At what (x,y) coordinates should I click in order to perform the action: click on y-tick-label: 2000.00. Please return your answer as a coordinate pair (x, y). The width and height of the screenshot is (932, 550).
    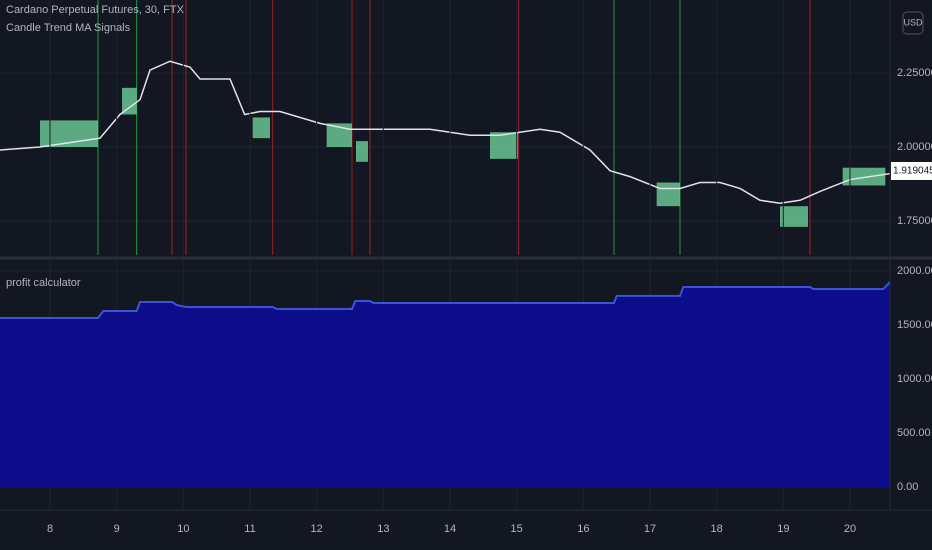
    Looking at the image, I should click on (914, 271).